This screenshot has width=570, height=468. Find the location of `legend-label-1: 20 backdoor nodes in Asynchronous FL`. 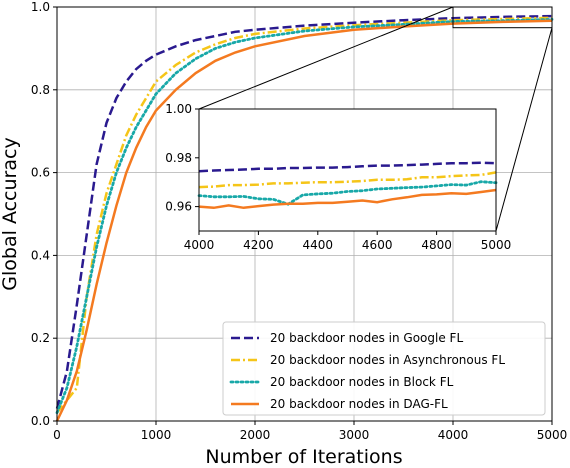

legend-label-1: 20 backdoor nodes in Asynchronous FL is located at coordinates (387, 360).